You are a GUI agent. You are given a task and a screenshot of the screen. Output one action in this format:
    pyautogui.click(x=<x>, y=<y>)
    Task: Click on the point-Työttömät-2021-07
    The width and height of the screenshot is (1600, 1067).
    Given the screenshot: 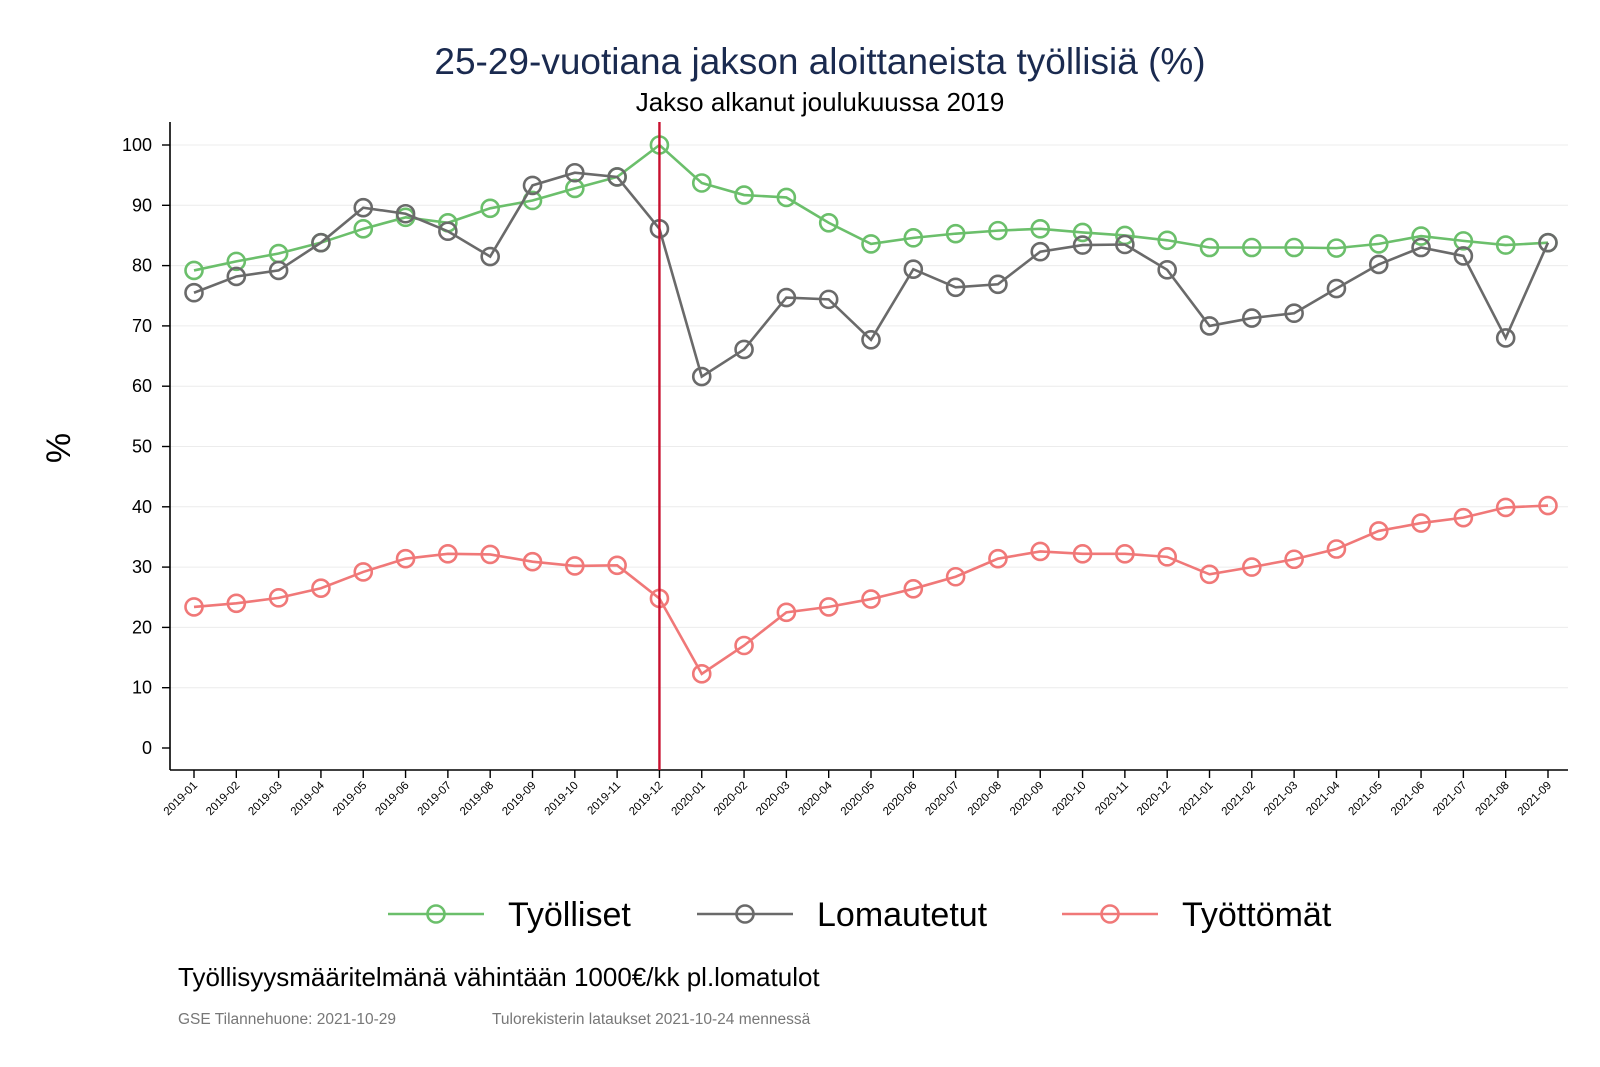 What is the action you would take?
    pyautogui.click(x=1463, y=517)
    